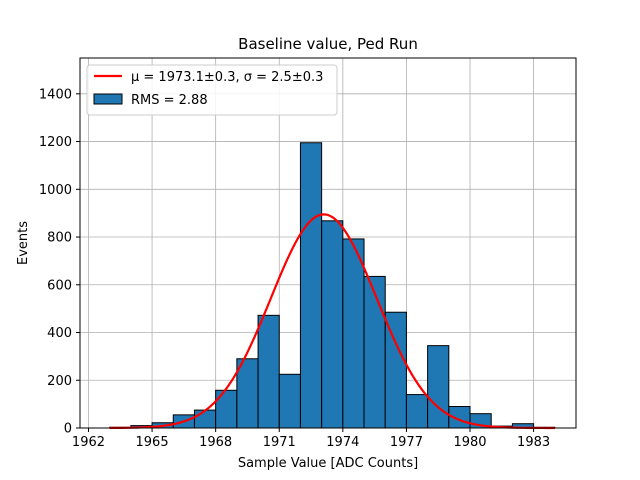 This screenshot has width=640, height=480. What do you see at coordinates (328, 44) in the screenshot?
I see `chart-title: Baseline value, Ped Run` at bounding box center [328, 44].